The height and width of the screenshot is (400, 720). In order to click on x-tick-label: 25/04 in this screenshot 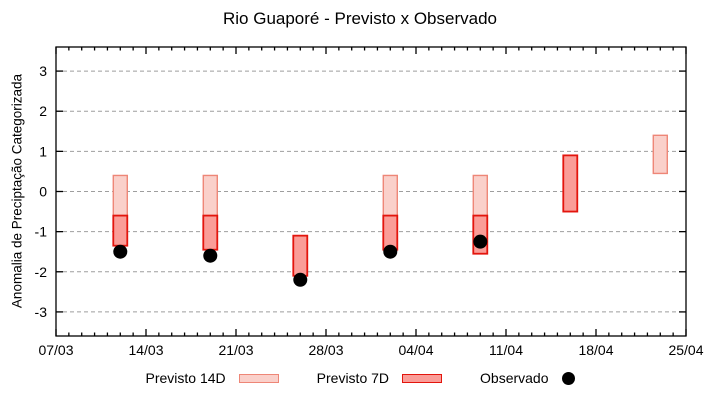, I will do `click(685, 350)`.